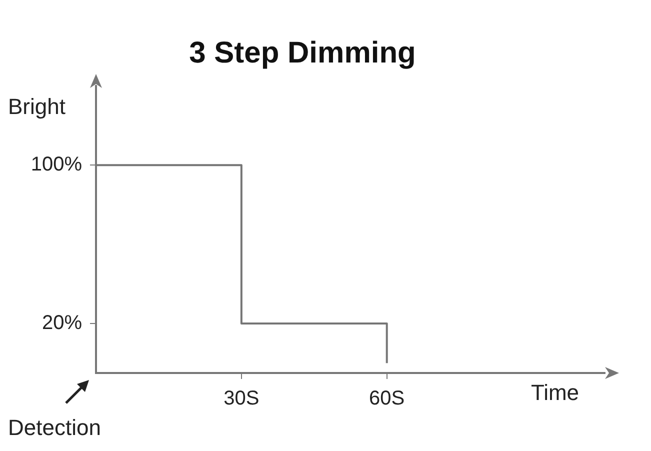 The image size is (651, 451). I want to click on x-tick-label: 60S, so click(387, 399).